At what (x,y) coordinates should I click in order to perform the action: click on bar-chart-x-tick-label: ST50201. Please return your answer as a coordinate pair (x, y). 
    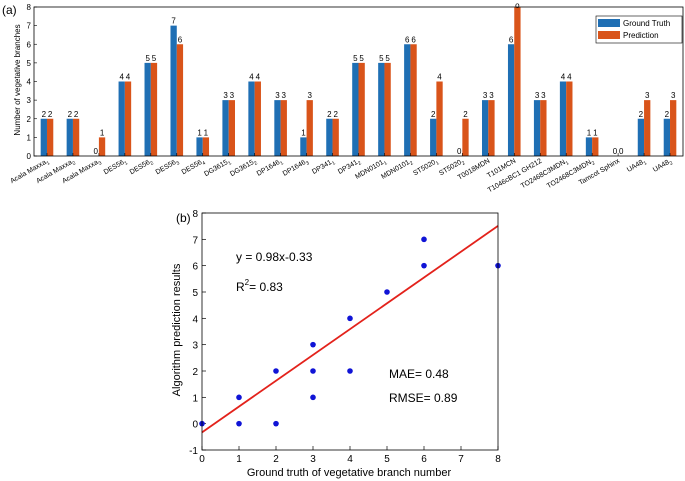
    Looking at the image, I should click on (426, 169).